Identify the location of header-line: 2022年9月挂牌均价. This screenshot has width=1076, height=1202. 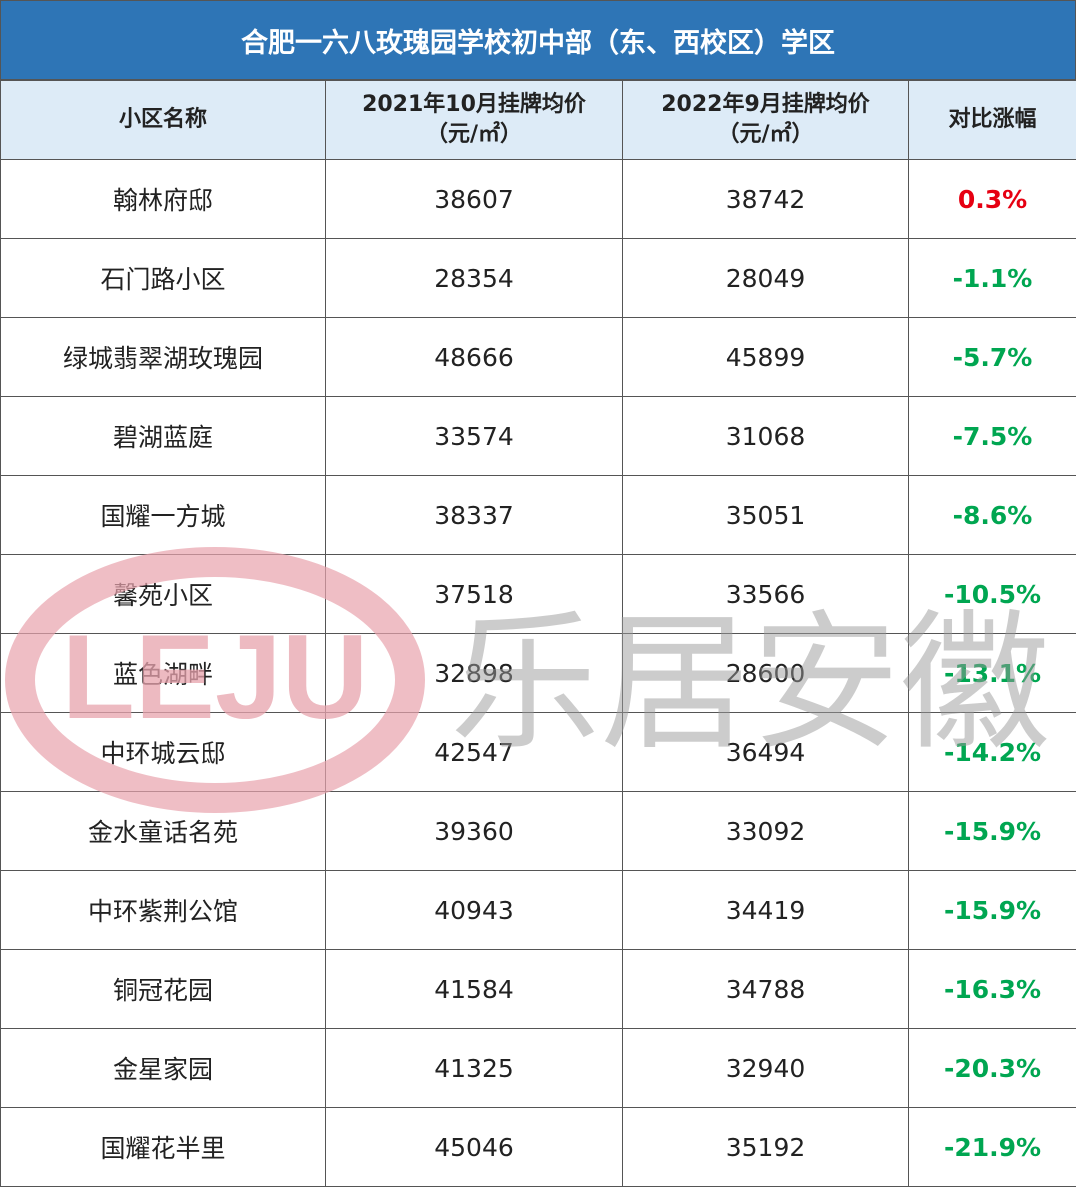
(765, 104).